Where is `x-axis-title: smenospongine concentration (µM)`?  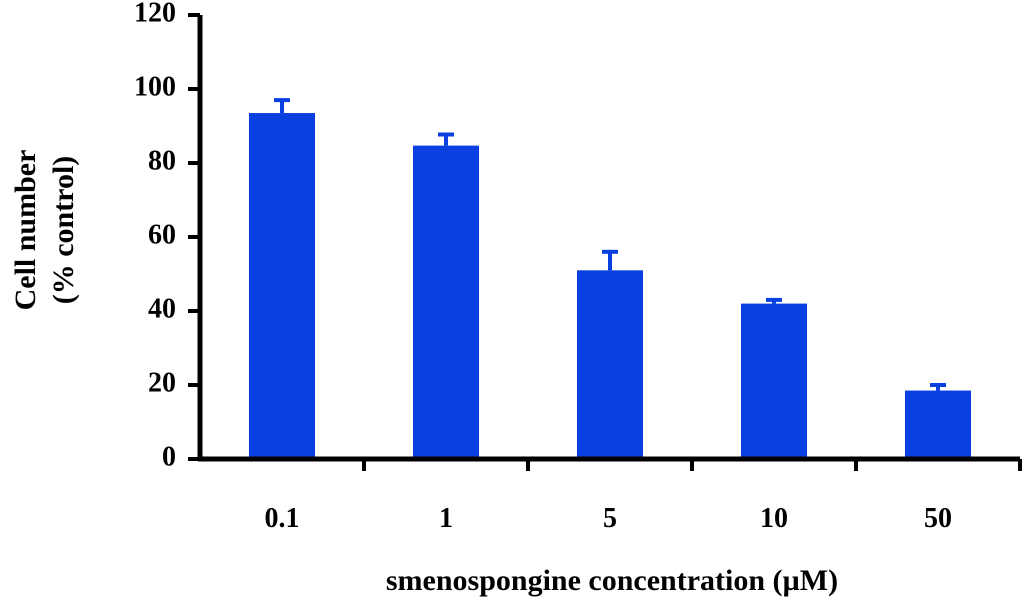
x-axis-title: smenospongine concentration (µM) is located at coordinates (612, 580).